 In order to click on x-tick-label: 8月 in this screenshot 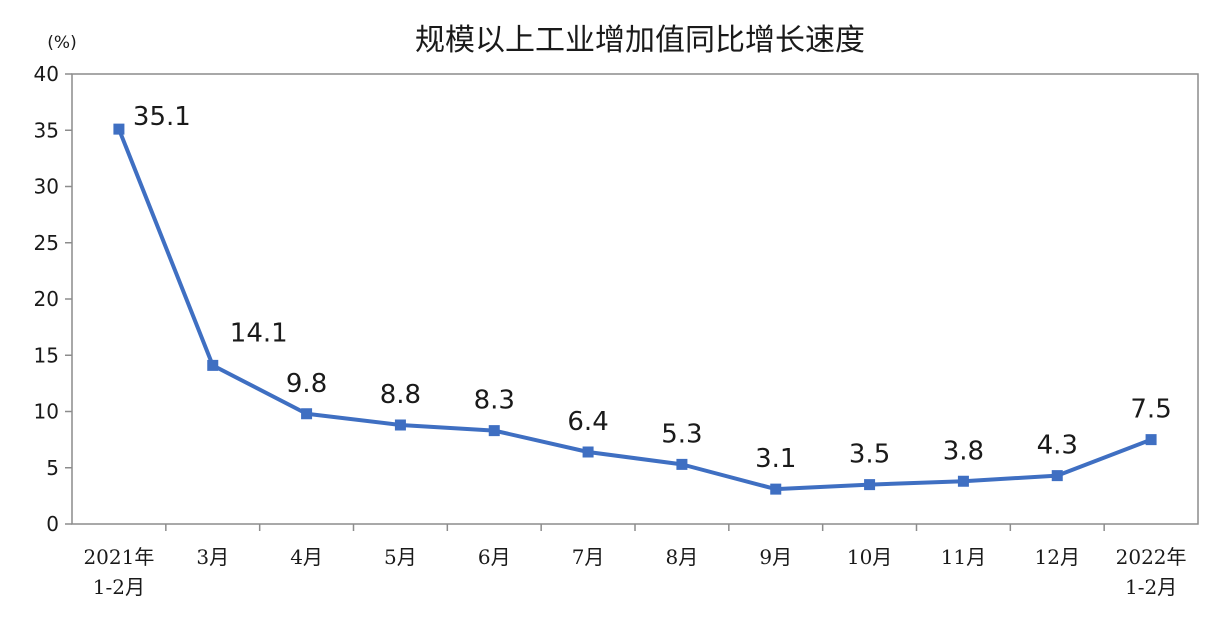, I will do `click(682, 557)`.